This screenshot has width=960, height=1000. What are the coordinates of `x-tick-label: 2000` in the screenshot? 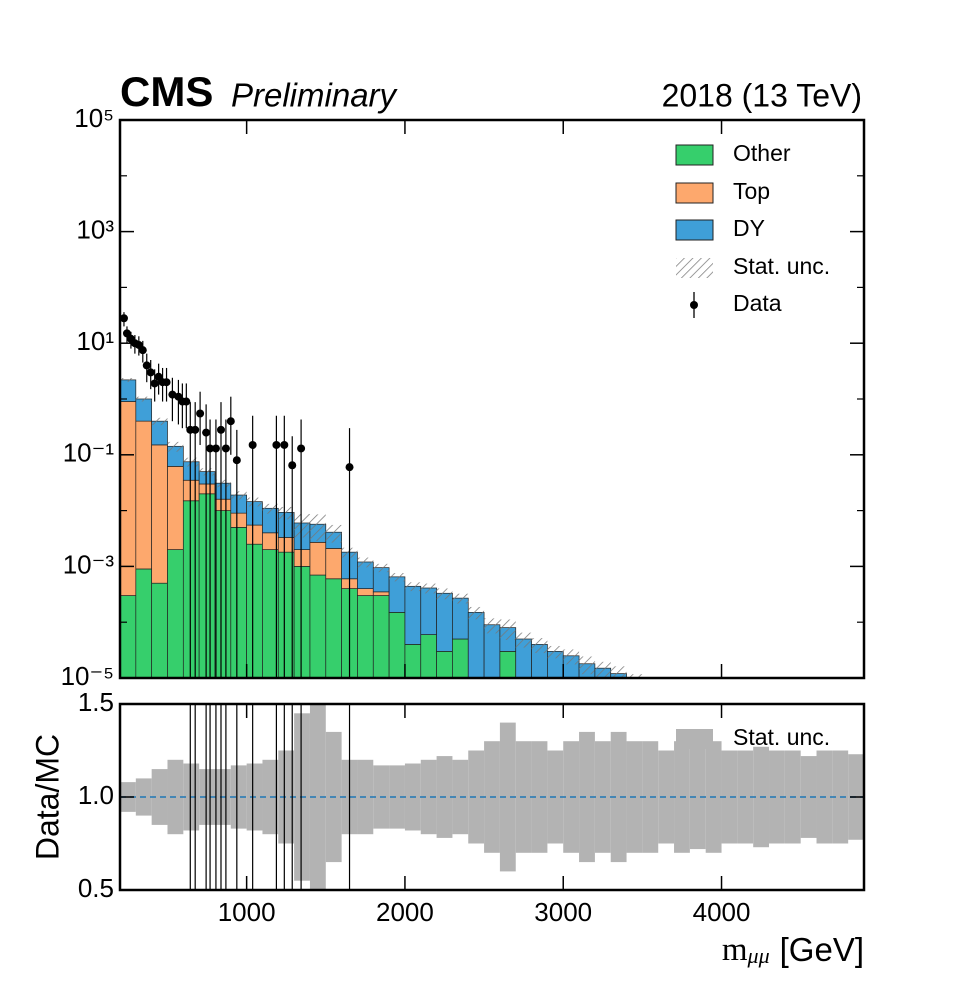 It's located at (405, 912).